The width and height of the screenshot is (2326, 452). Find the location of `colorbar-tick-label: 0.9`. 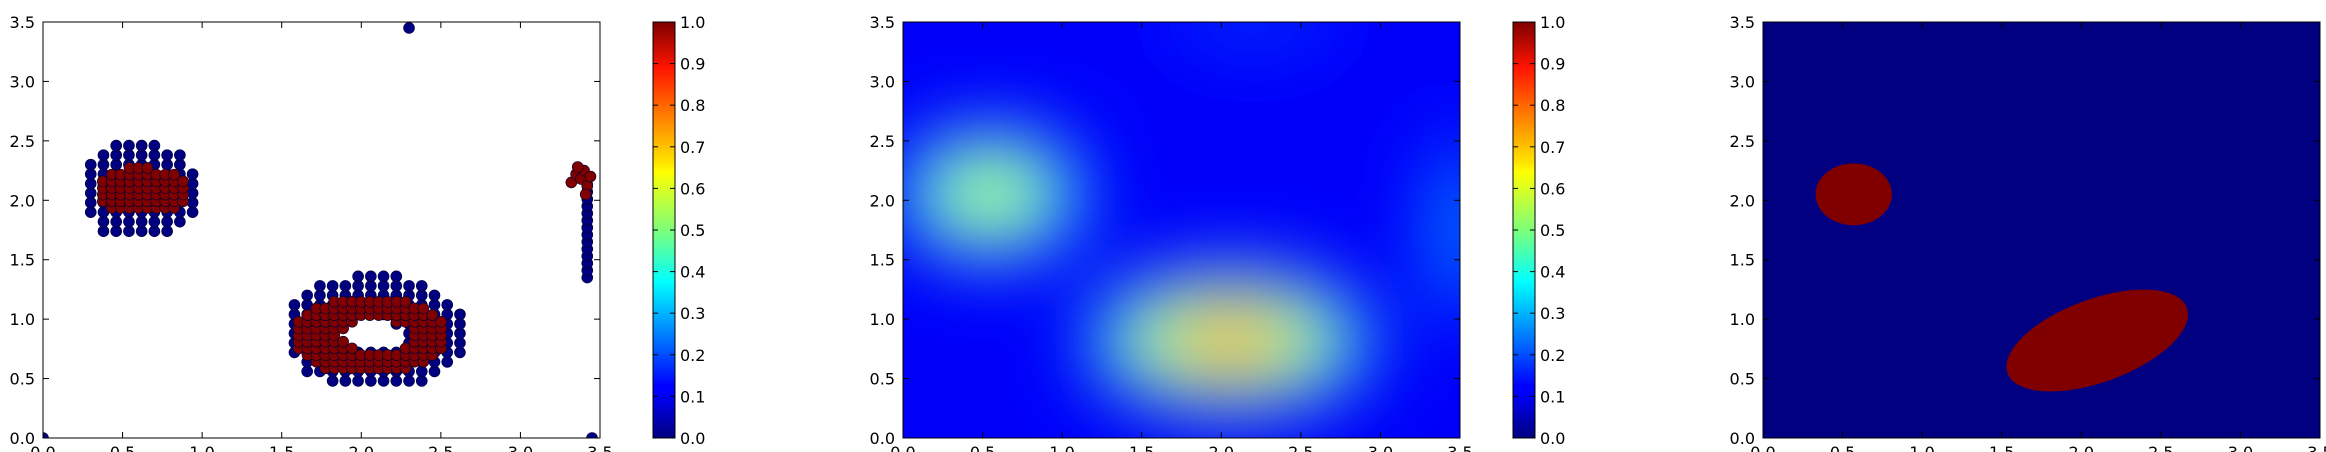

colorbar-tick-label: 0.9 is located at coordinates (692, 64).